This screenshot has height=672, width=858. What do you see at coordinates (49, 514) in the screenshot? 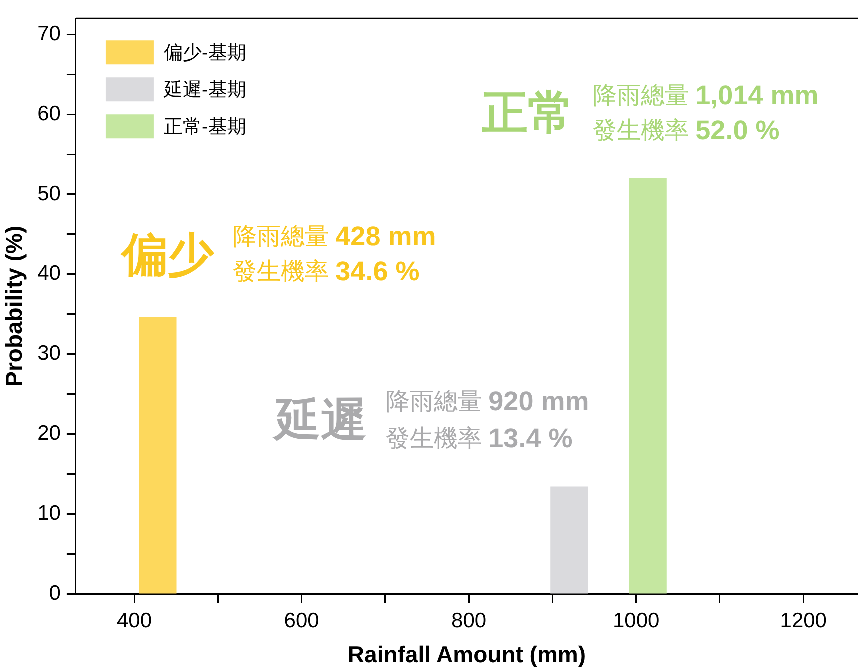
I see `y-tick-label: 10` at bounding box center [49, 514].